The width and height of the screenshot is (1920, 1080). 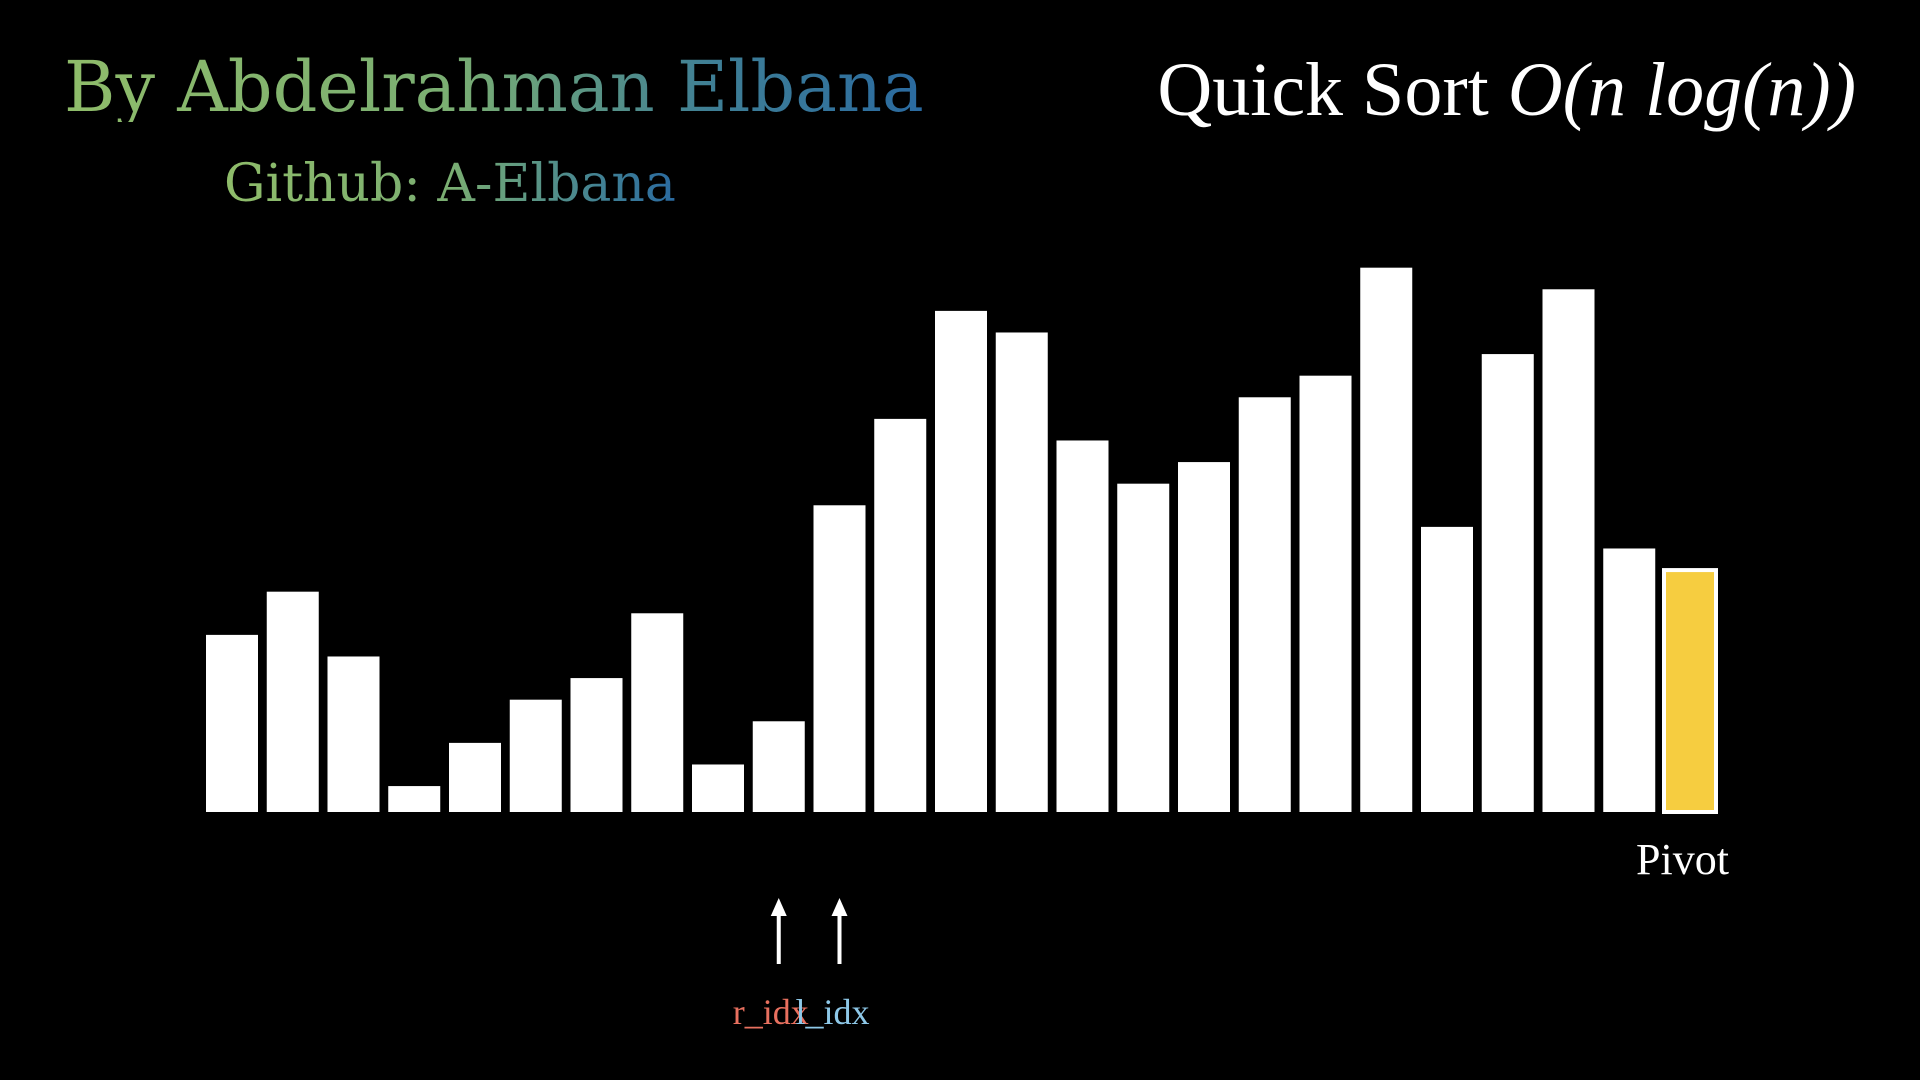 I want to click on l-idx-label: l_idx, so click(x=832, y=1012).